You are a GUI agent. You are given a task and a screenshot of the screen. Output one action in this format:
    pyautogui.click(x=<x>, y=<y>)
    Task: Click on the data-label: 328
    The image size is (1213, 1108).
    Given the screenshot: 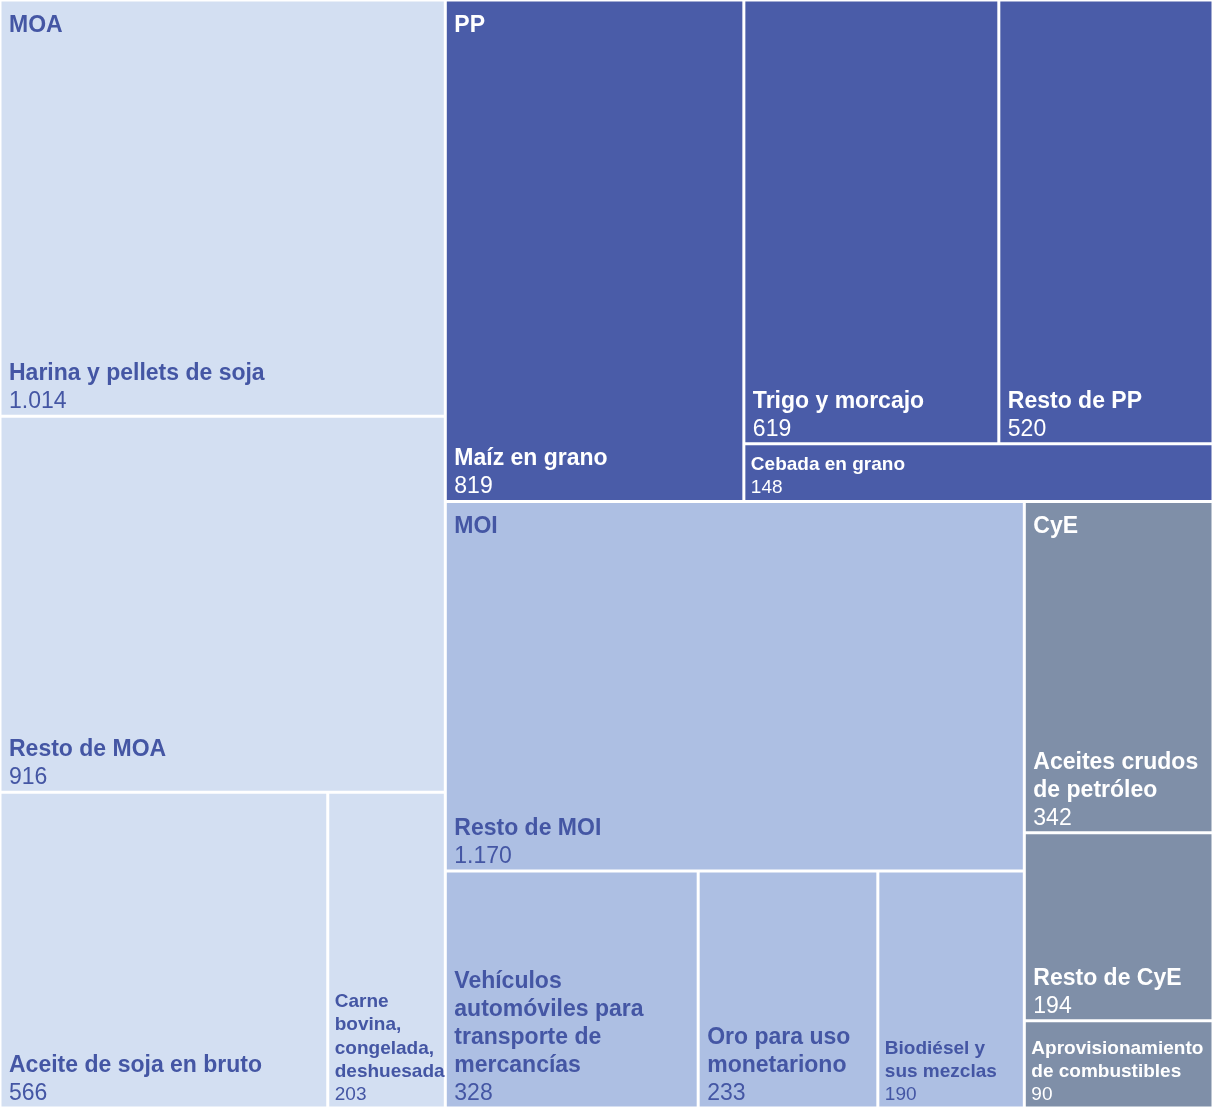 What is the action you would take?
    pyautogui.click(x=473, y=1092)
    